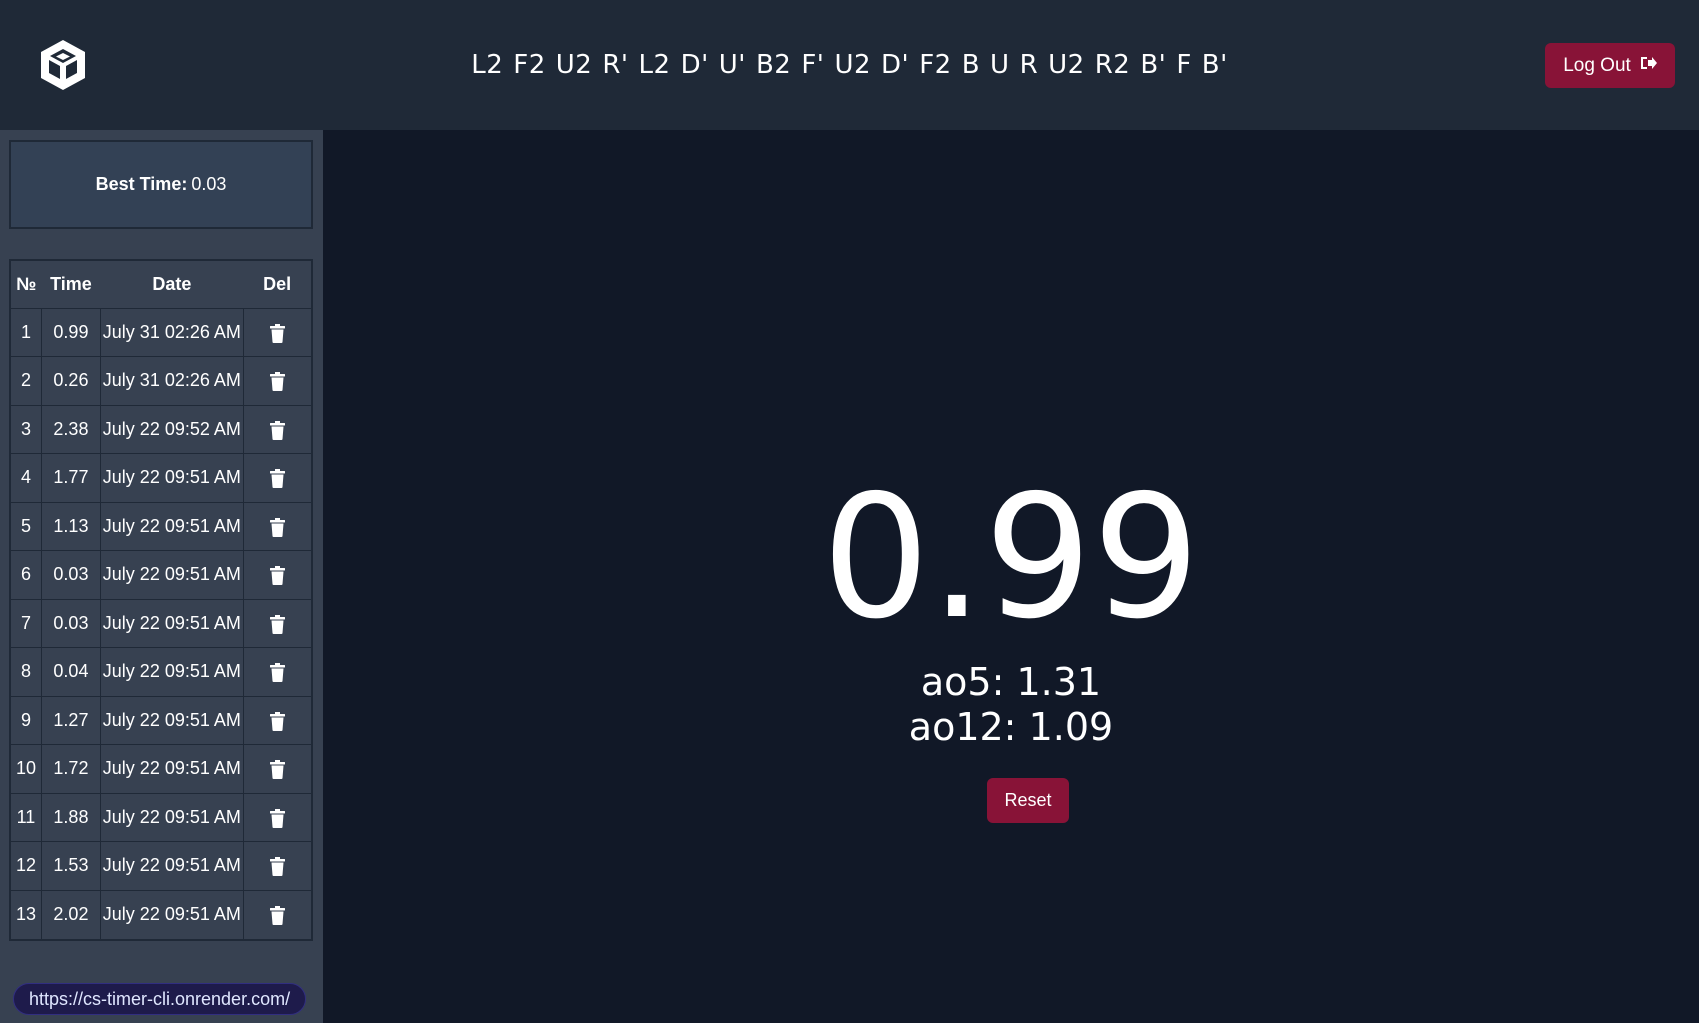  What do you see at coordinates (71, 865) in the screenshot?
I see `row-time: 1.53` at bounding box center [71, 865].